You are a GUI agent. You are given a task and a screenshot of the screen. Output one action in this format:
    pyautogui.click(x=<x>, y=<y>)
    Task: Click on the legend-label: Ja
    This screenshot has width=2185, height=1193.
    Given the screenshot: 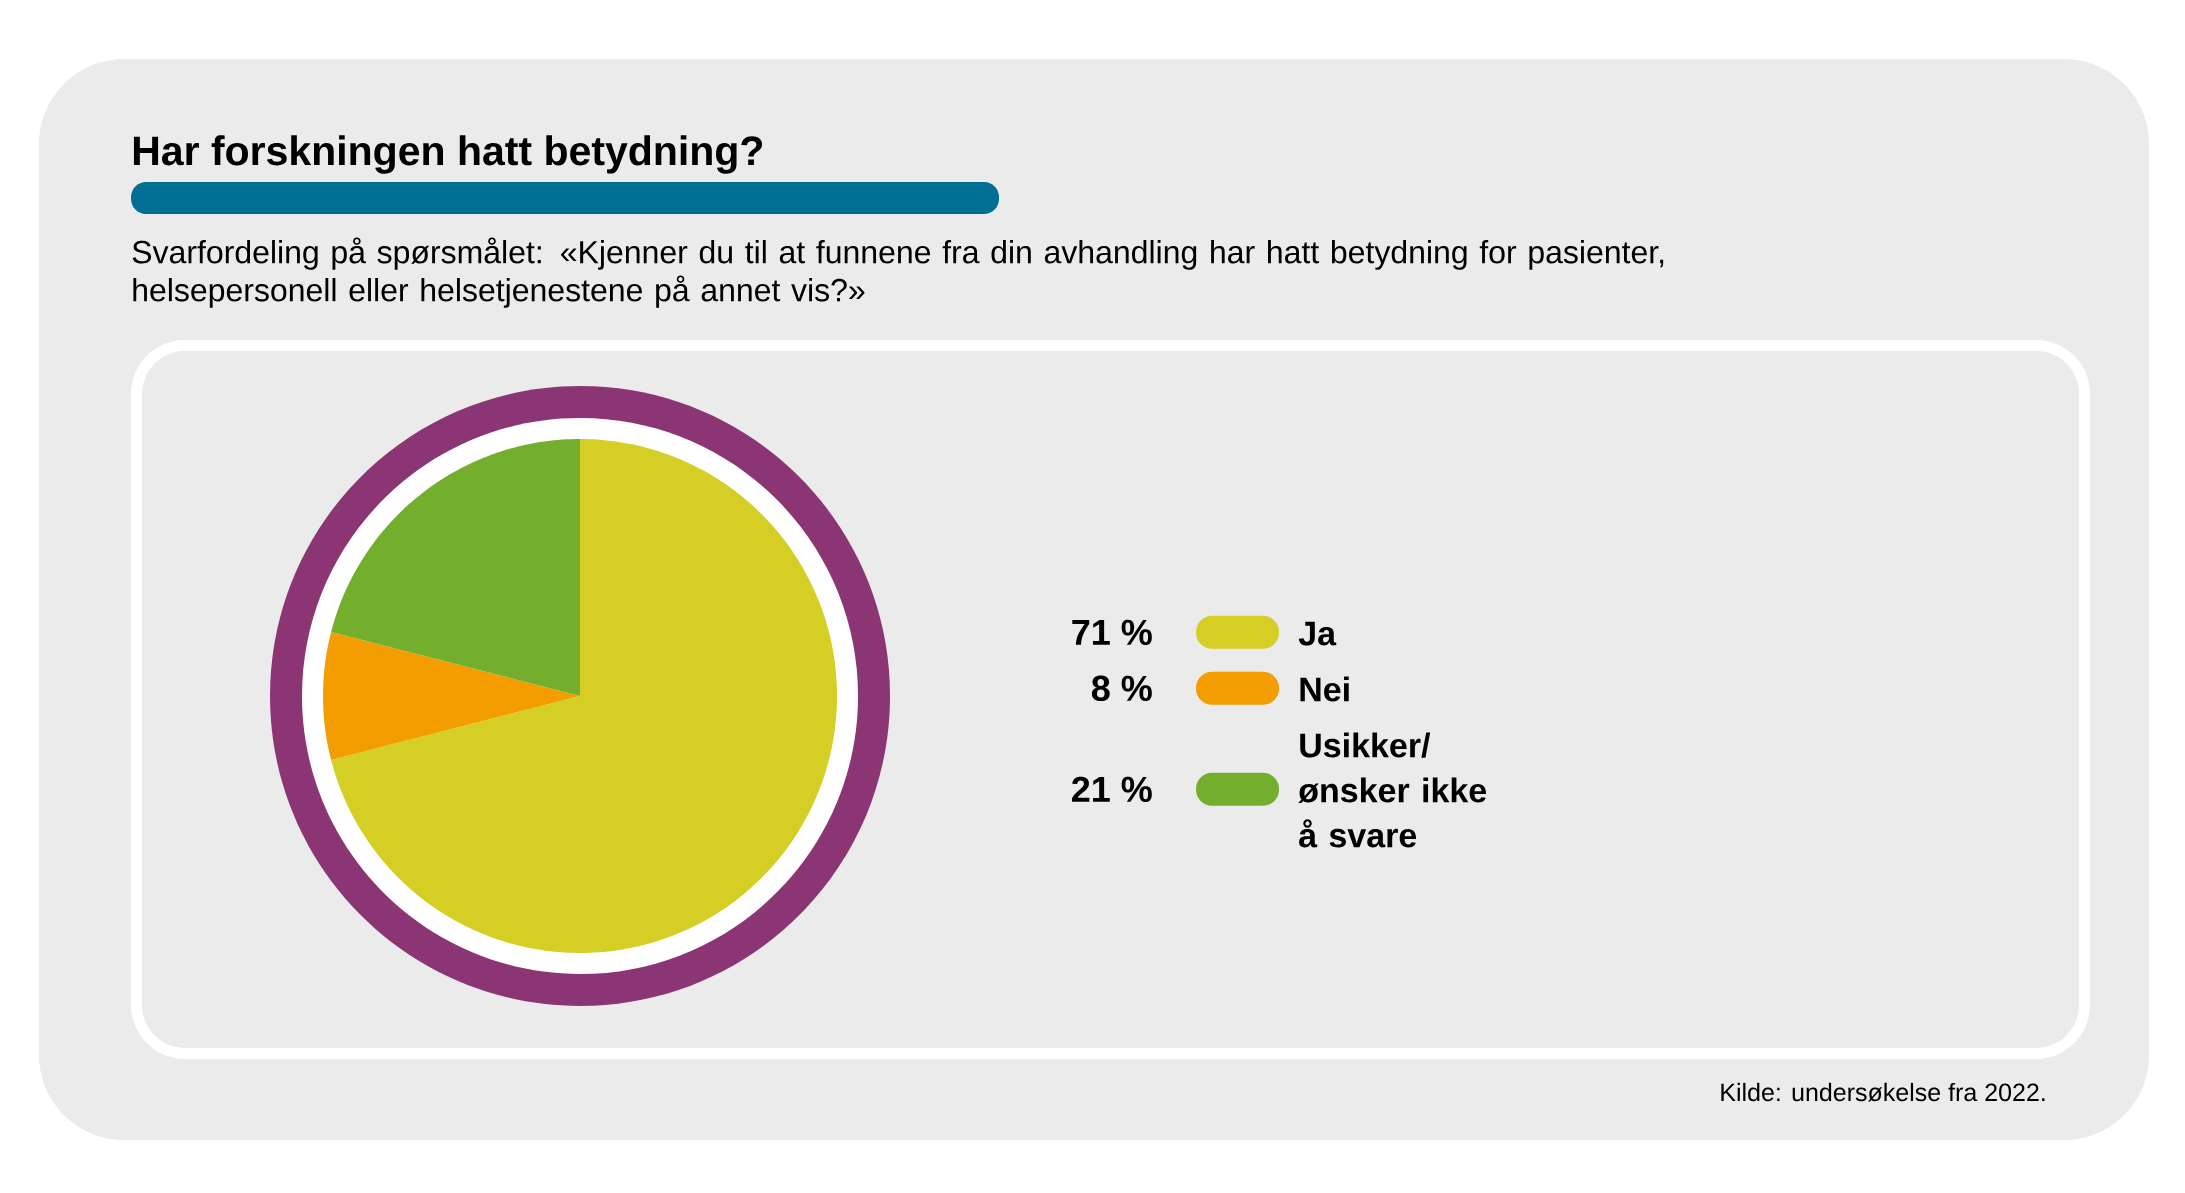 What is the action you would take?
    pyautogui.click(x=1317, y=633)
    